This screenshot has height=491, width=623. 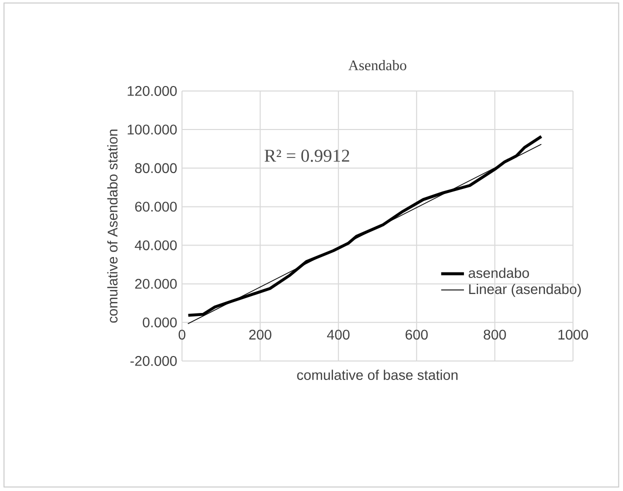 I want to click on y-tick-label: -20.000, so click(x=153, y=361).